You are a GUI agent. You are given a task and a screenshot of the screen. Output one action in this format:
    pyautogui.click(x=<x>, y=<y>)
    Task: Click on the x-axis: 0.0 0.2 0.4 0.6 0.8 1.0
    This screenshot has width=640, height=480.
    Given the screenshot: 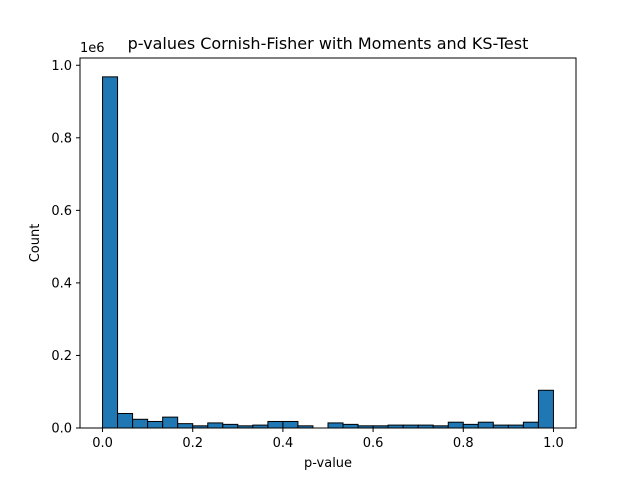 What is the action you would take?
    pyautogui.click(x=328, y=439)
    